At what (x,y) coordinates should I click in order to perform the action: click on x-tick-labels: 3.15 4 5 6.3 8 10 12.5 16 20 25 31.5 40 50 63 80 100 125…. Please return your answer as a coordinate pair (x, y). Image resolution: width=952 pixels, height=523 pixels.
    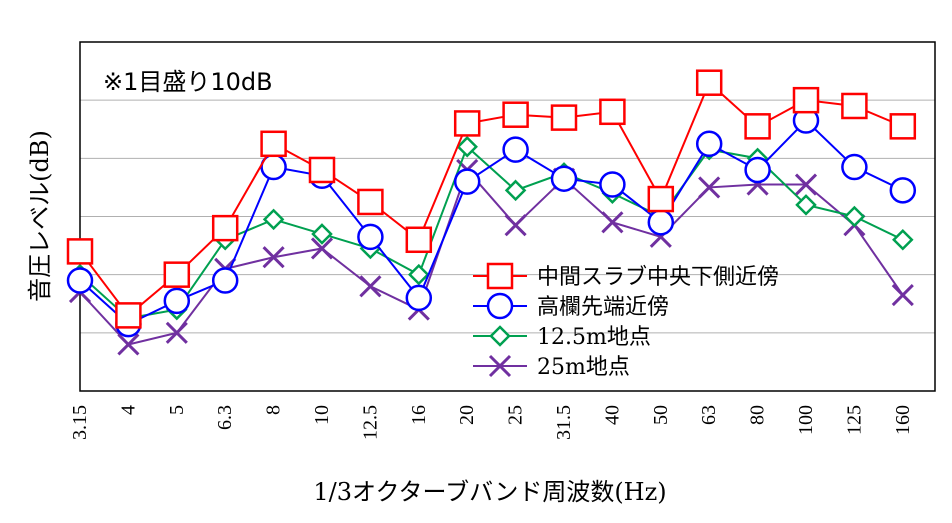
    Looking at the image, I should click on (491, 422).